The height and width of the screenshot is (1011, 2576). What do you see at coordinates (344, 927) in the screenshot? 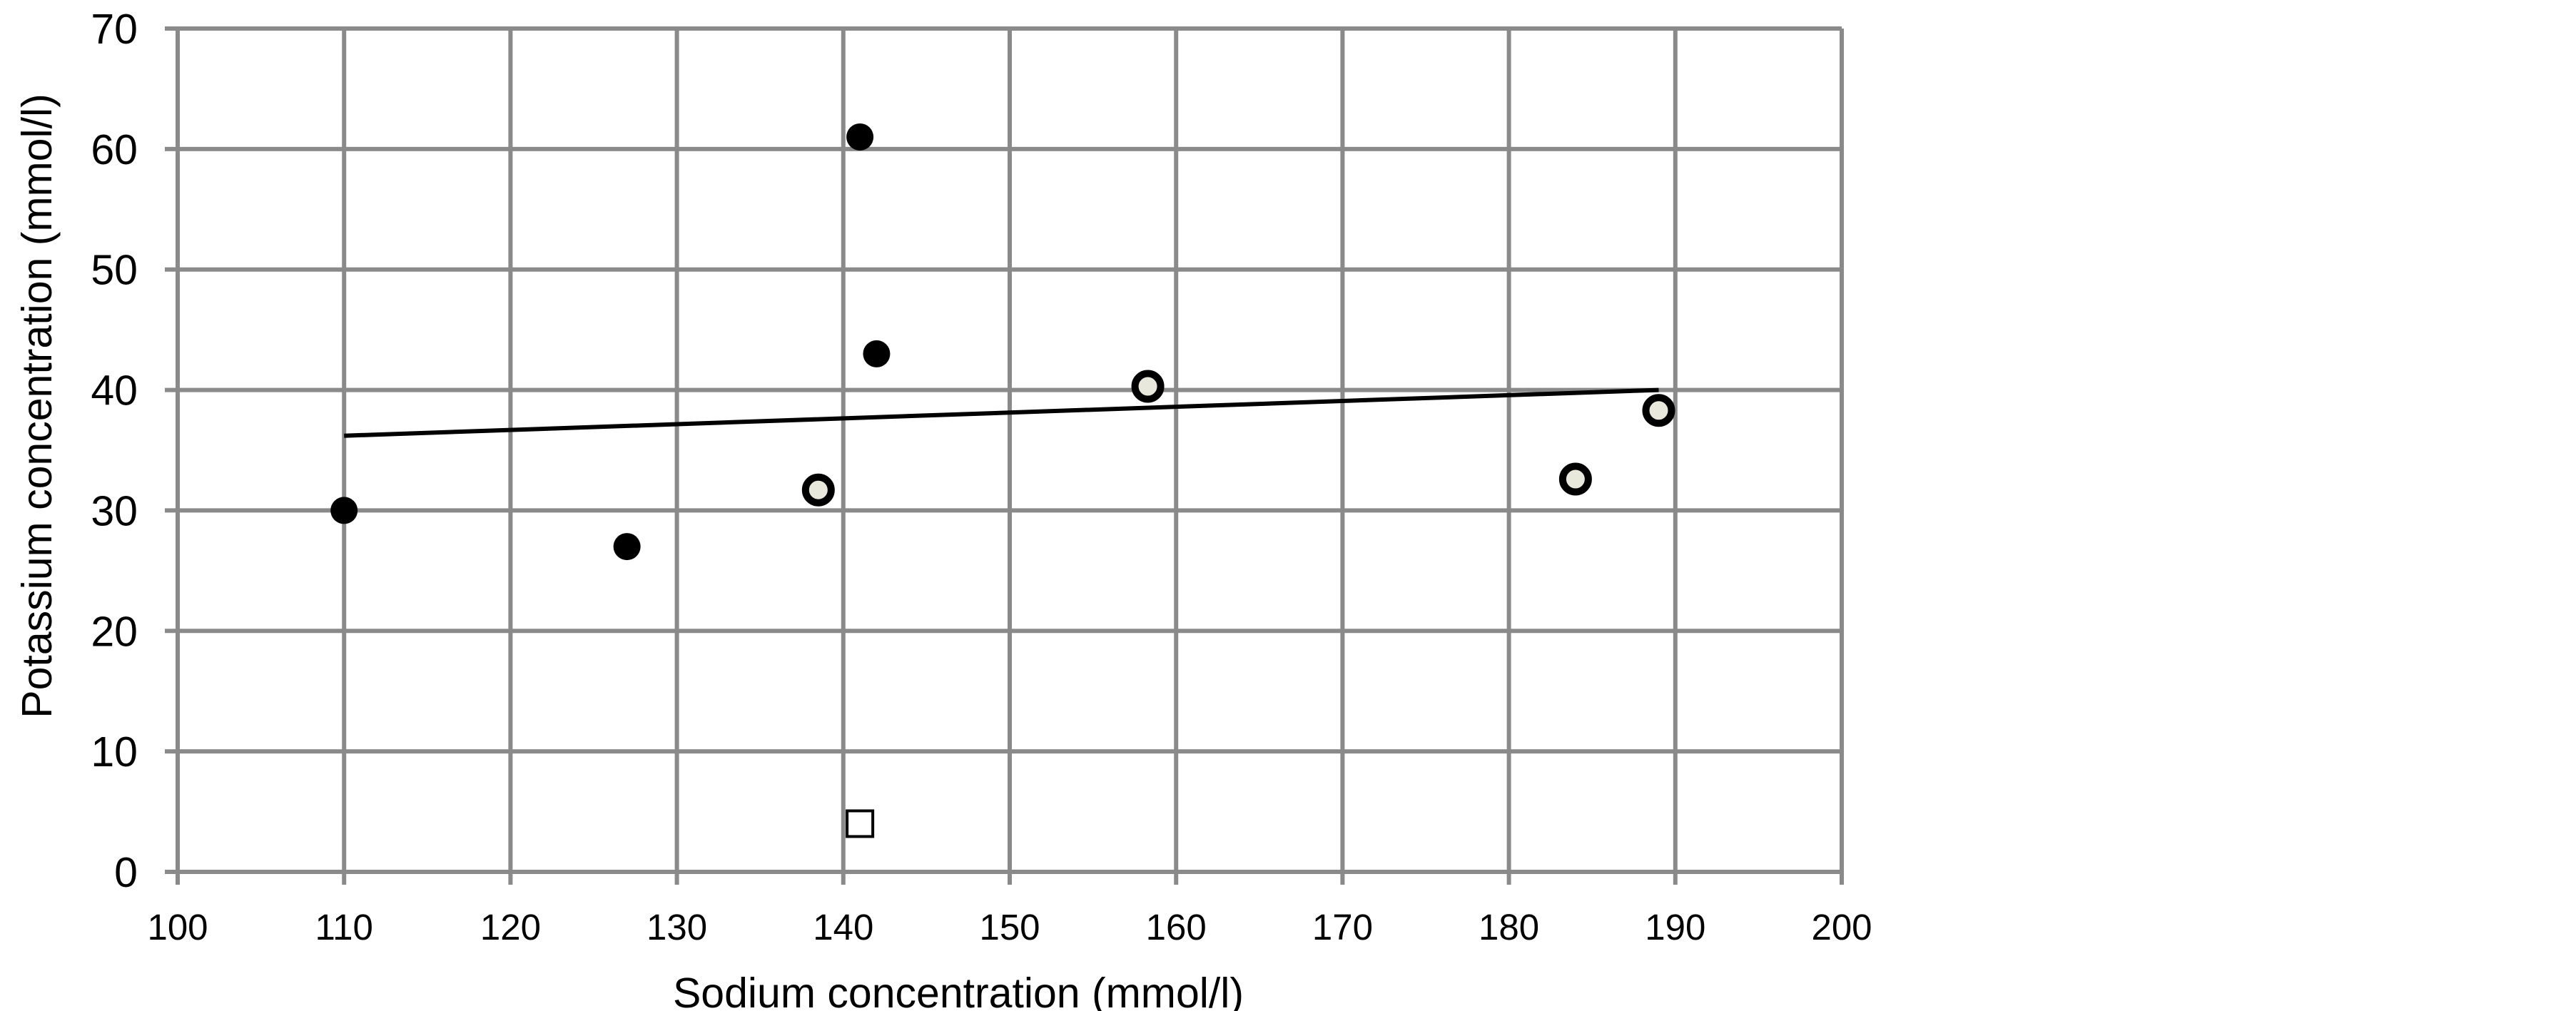
I see `x-tick-label: 110` at bounding box center [344, 927].